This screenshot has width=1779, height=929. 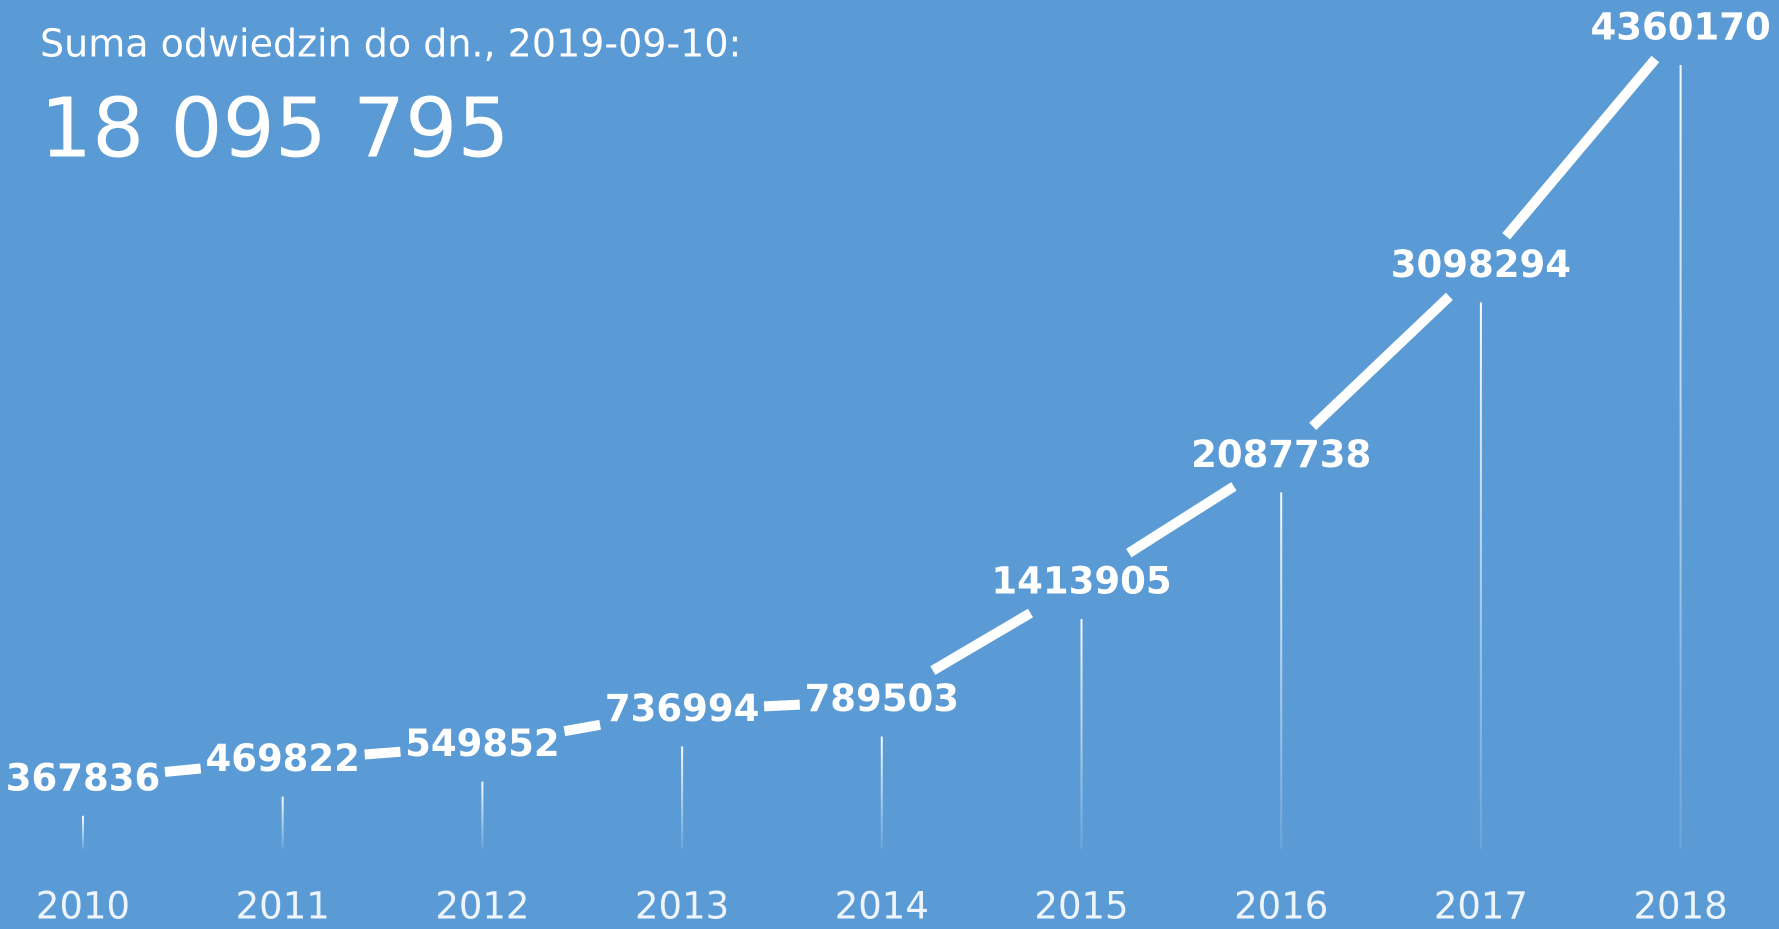 I want to click on x-tick-label: 2010, so click(x=83, y=906).